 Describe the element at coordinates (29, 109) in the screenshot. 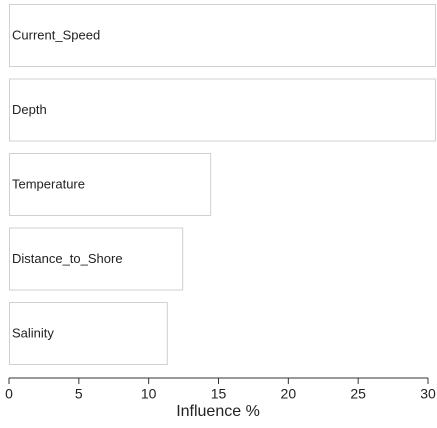

I see `bar-label: Depth` at that location.